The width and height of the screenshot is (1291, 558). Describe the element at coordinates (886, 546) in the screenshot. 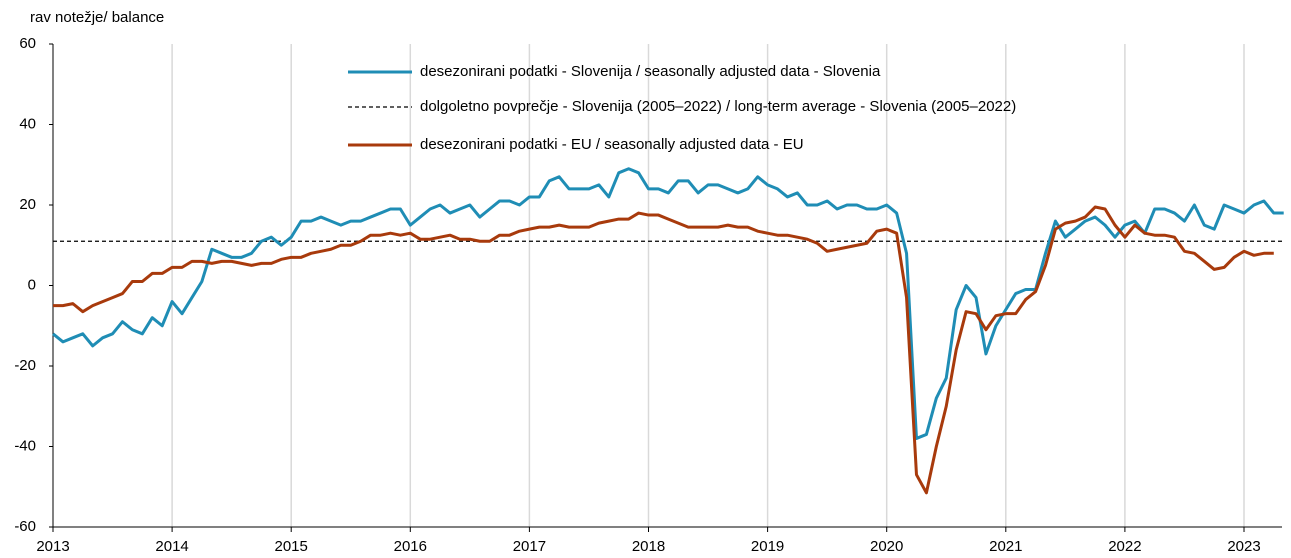

I see `x-tick-label: 2020` at that location.